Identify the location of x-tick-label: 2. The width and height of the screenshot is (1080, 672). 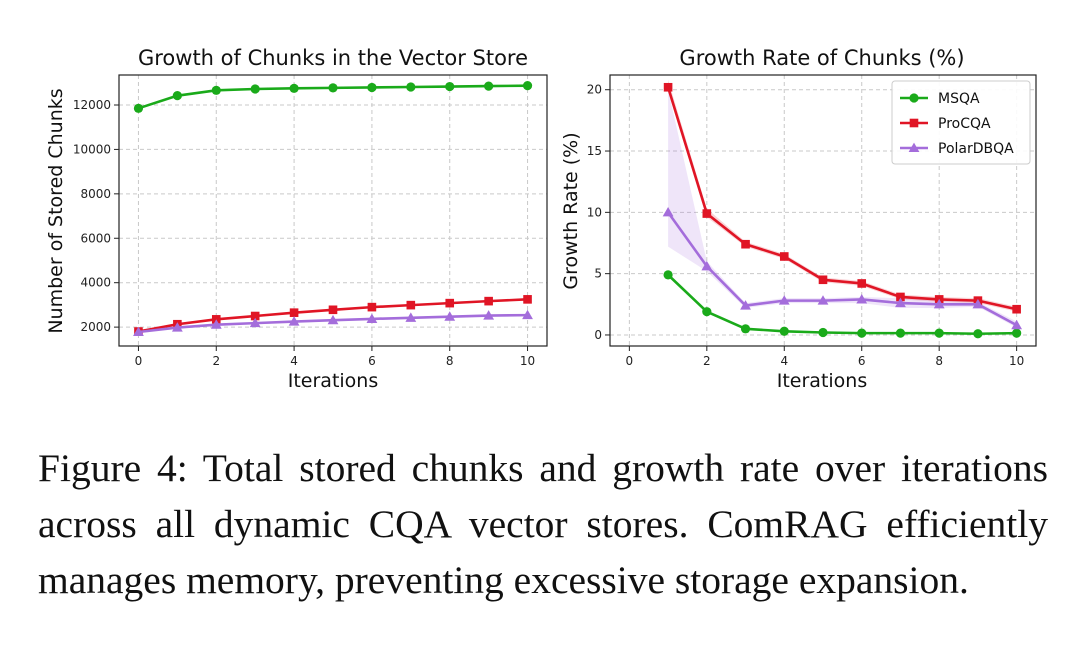
(216, 361).